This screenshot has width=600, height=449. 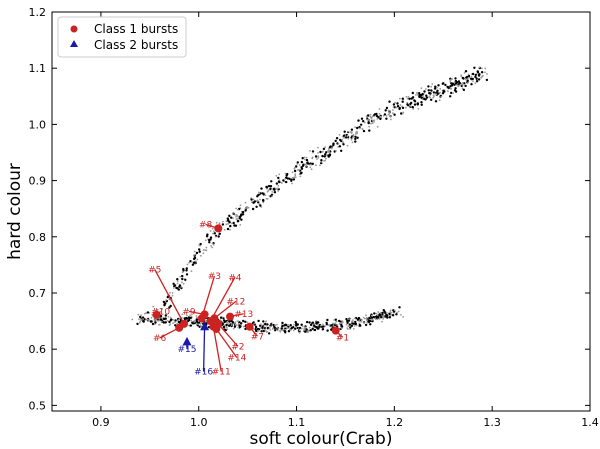 I want to click on burst-label: #1, so click(x=342, y=338).